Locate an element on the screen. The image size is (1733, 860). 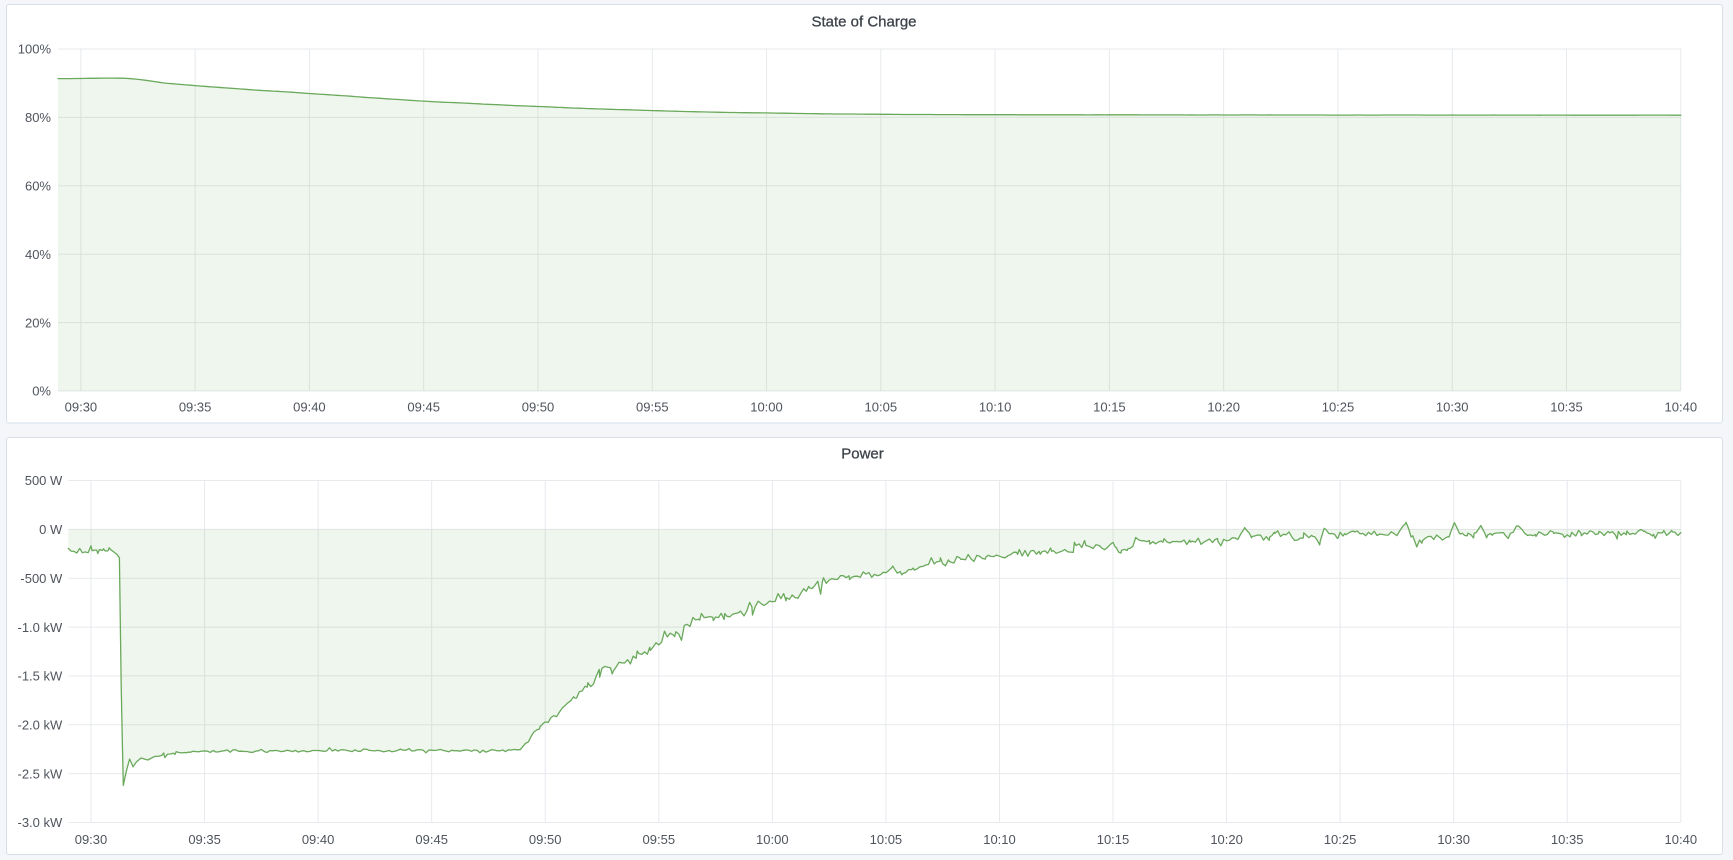
svg-text: 40% is located at coordinates (38, 254).